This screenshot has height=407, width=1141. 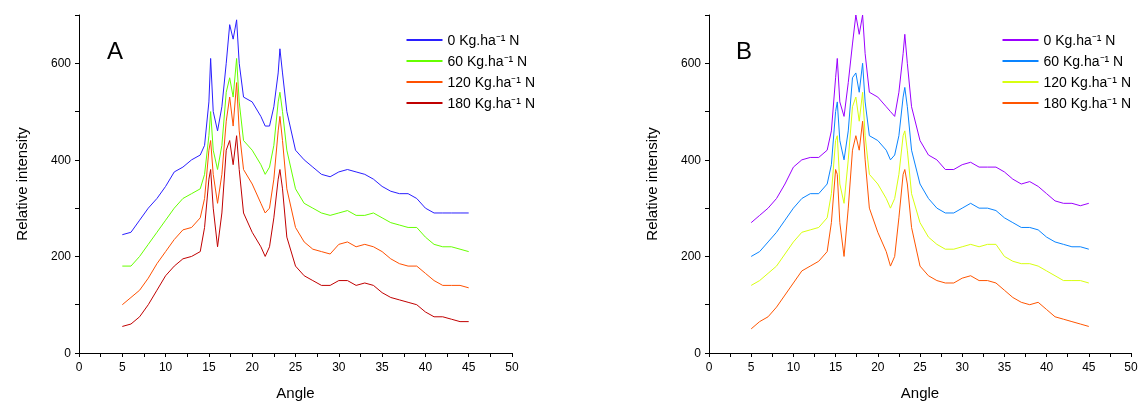 What do you see at coordinates (295, 231) in the screenshot?
I see `line-series` at bounding box center [295, 231].